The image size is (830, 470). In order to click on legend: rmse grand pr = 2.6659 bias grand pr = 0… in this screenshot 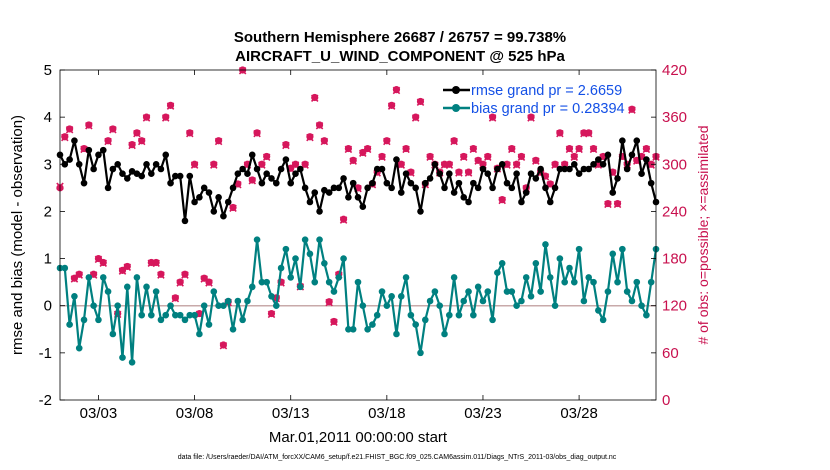, I will do `click(534, 100)`.